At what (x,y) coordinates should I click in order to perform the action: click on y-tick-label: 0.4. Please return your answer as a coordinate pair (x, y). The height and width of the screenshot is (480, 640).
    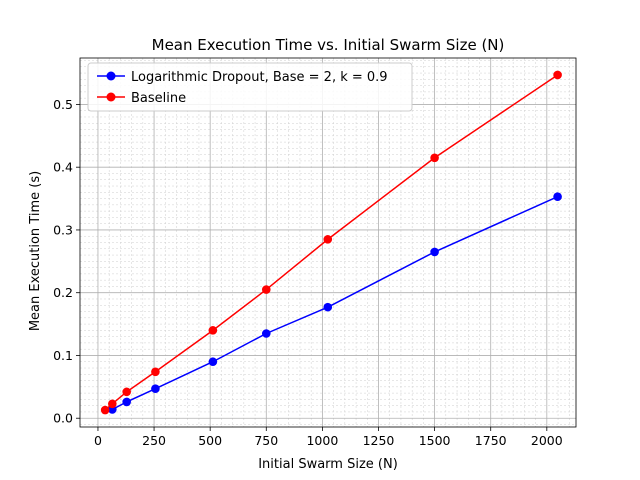
    Looking at the image, I should click on (63, 167).